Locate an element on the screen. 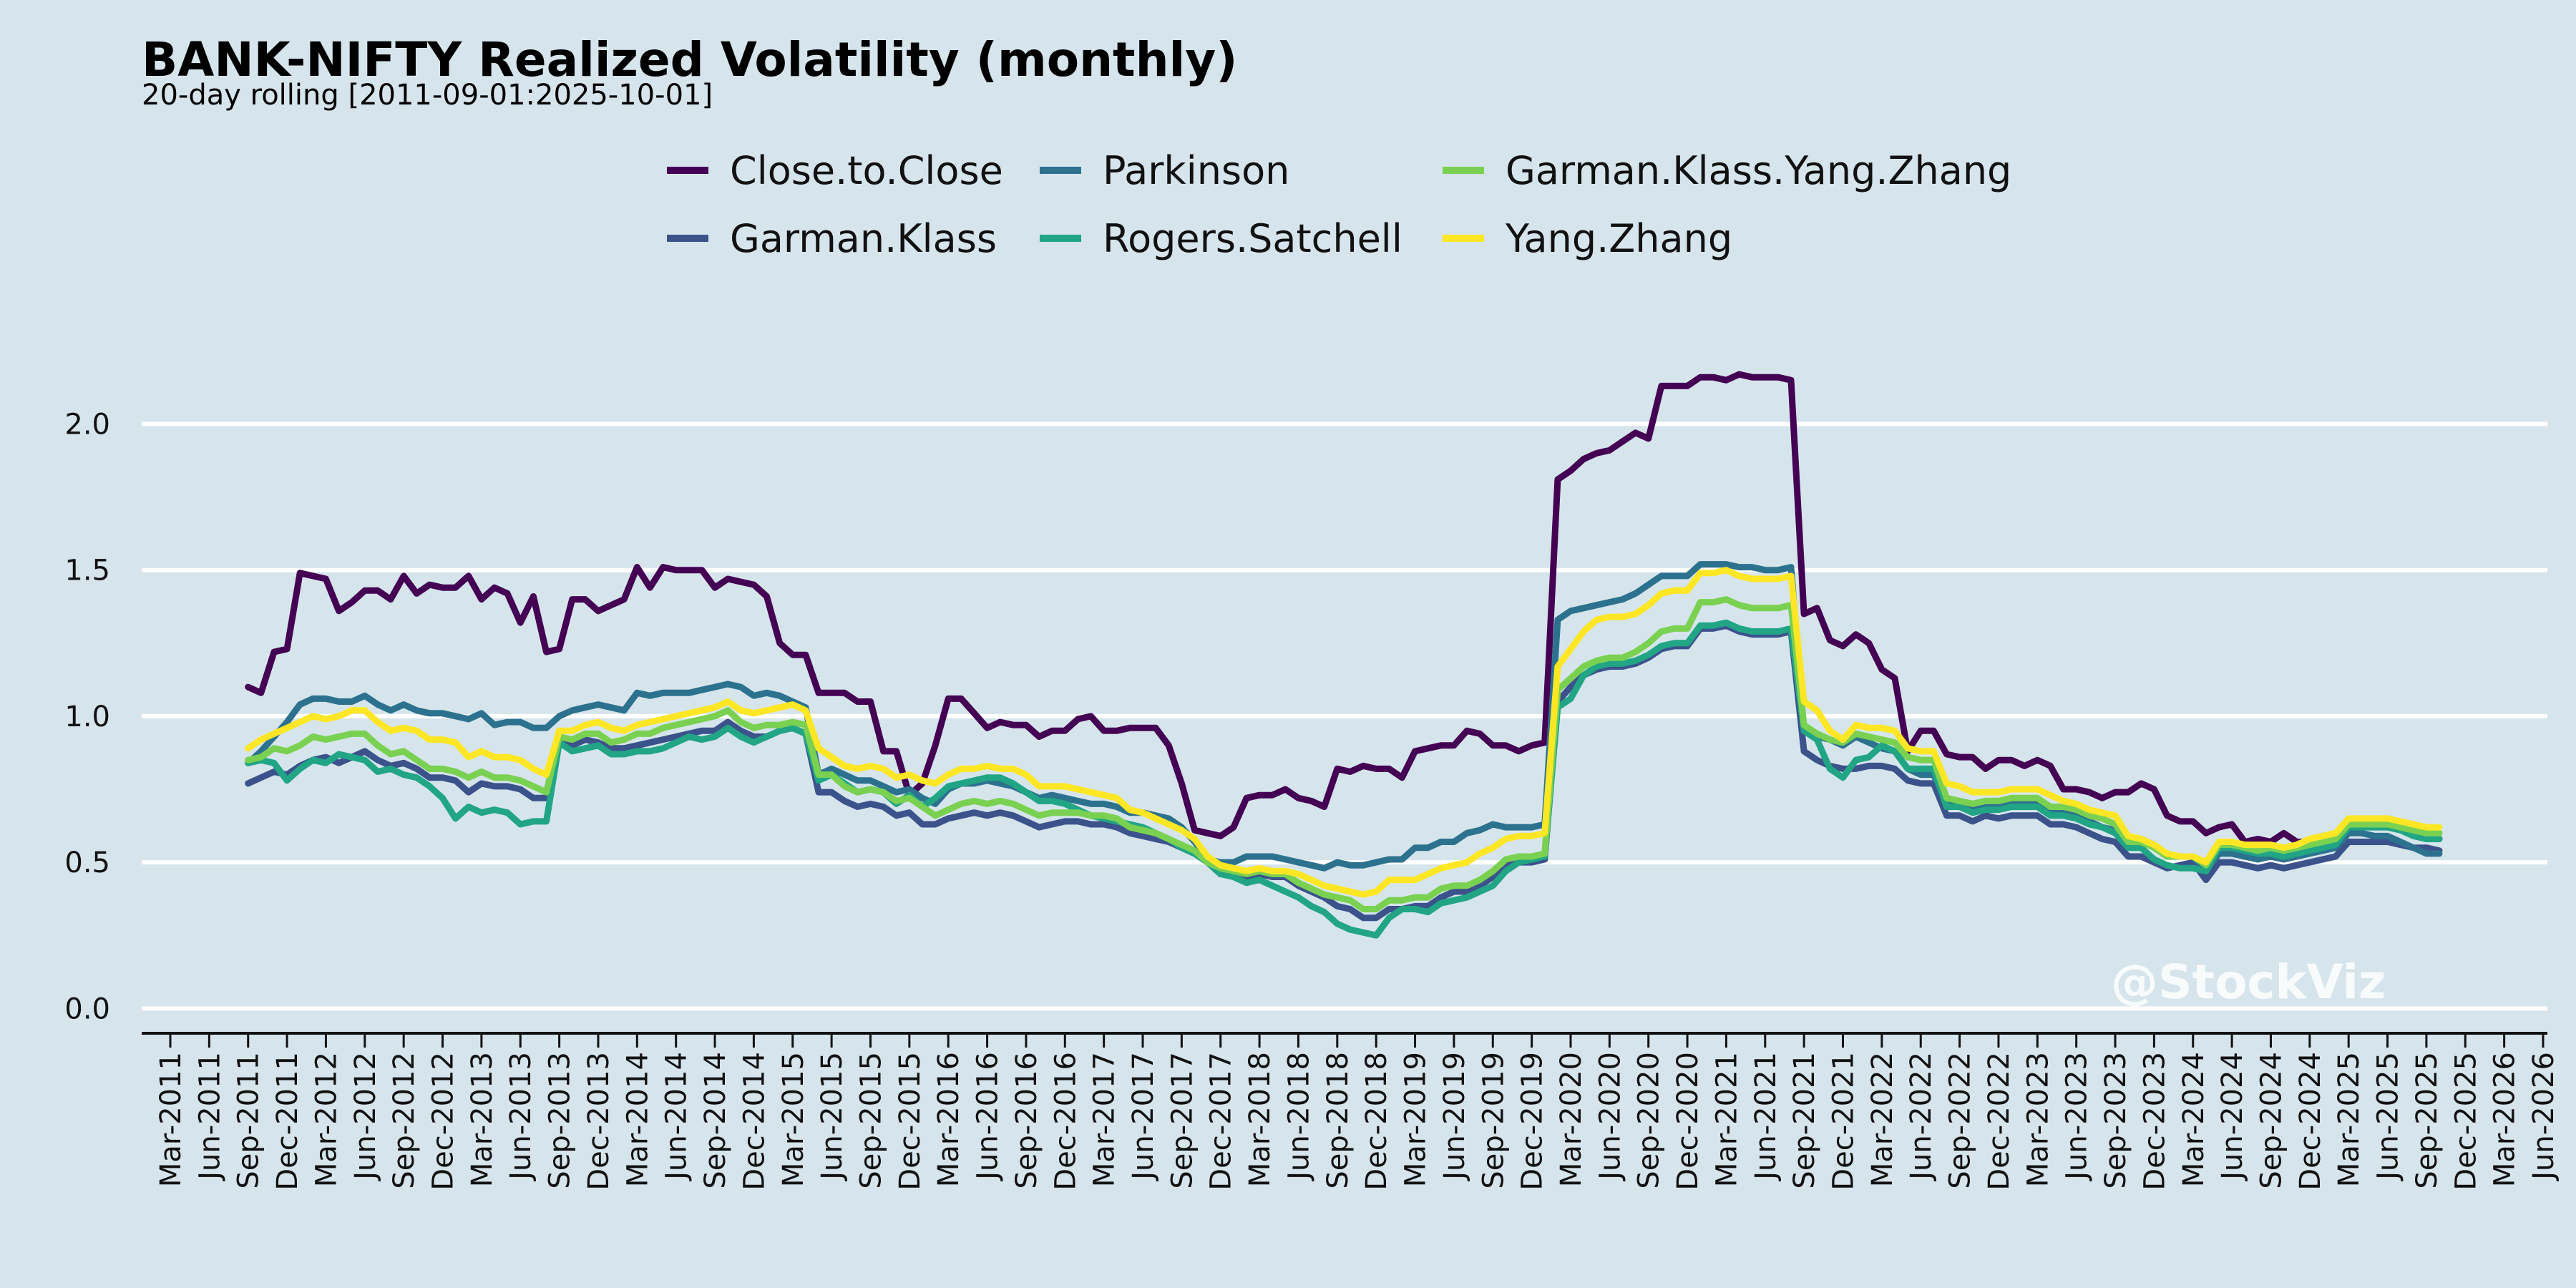 Image resolution: width=2576 pixels, height=1288 pixels. y-tick-label: 0.5 is located at coordinates (87, 863).